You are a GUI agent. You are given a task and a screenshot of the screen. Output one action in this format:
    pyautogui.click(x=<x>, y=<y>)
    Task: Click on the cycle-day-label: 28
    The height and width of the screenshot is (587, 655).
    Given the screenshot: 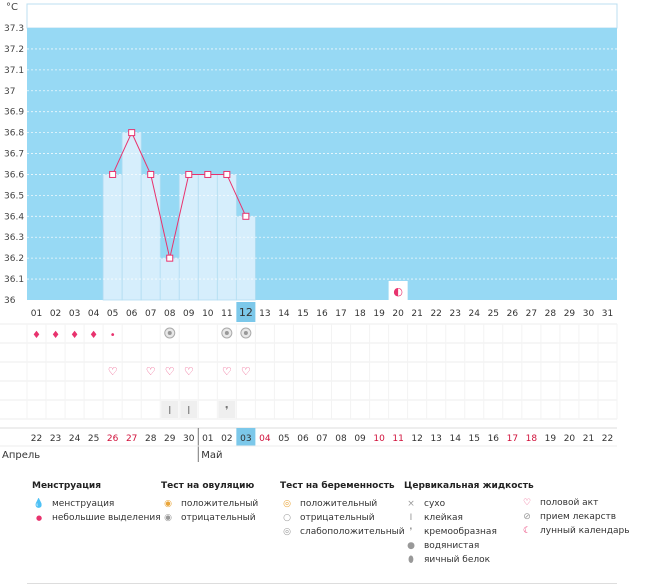 What is the action you would take?
    pyautogui.click(x=551, y=314)
    